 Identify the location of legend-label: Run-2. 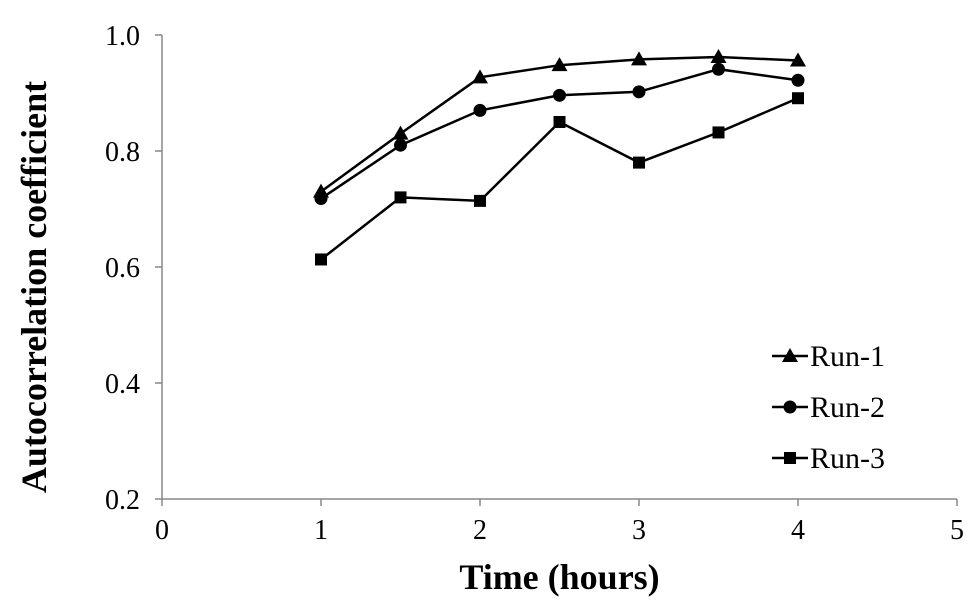
(847, 407).